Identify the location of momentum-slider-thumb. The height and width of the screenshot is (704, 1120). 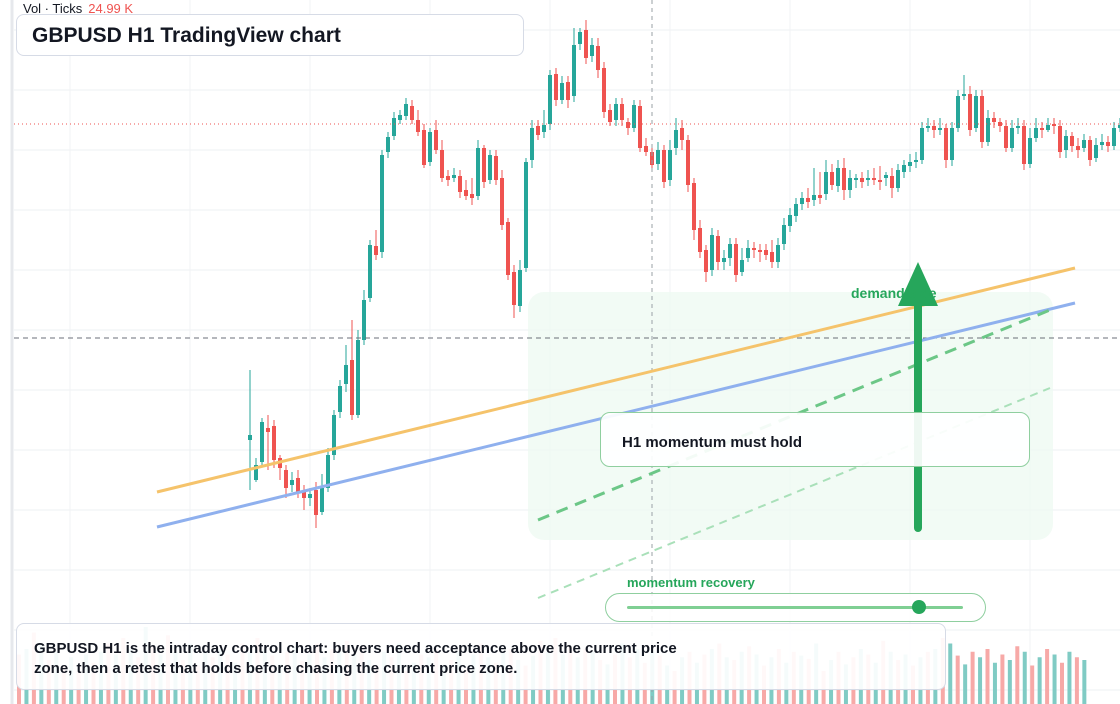
(919, 607).